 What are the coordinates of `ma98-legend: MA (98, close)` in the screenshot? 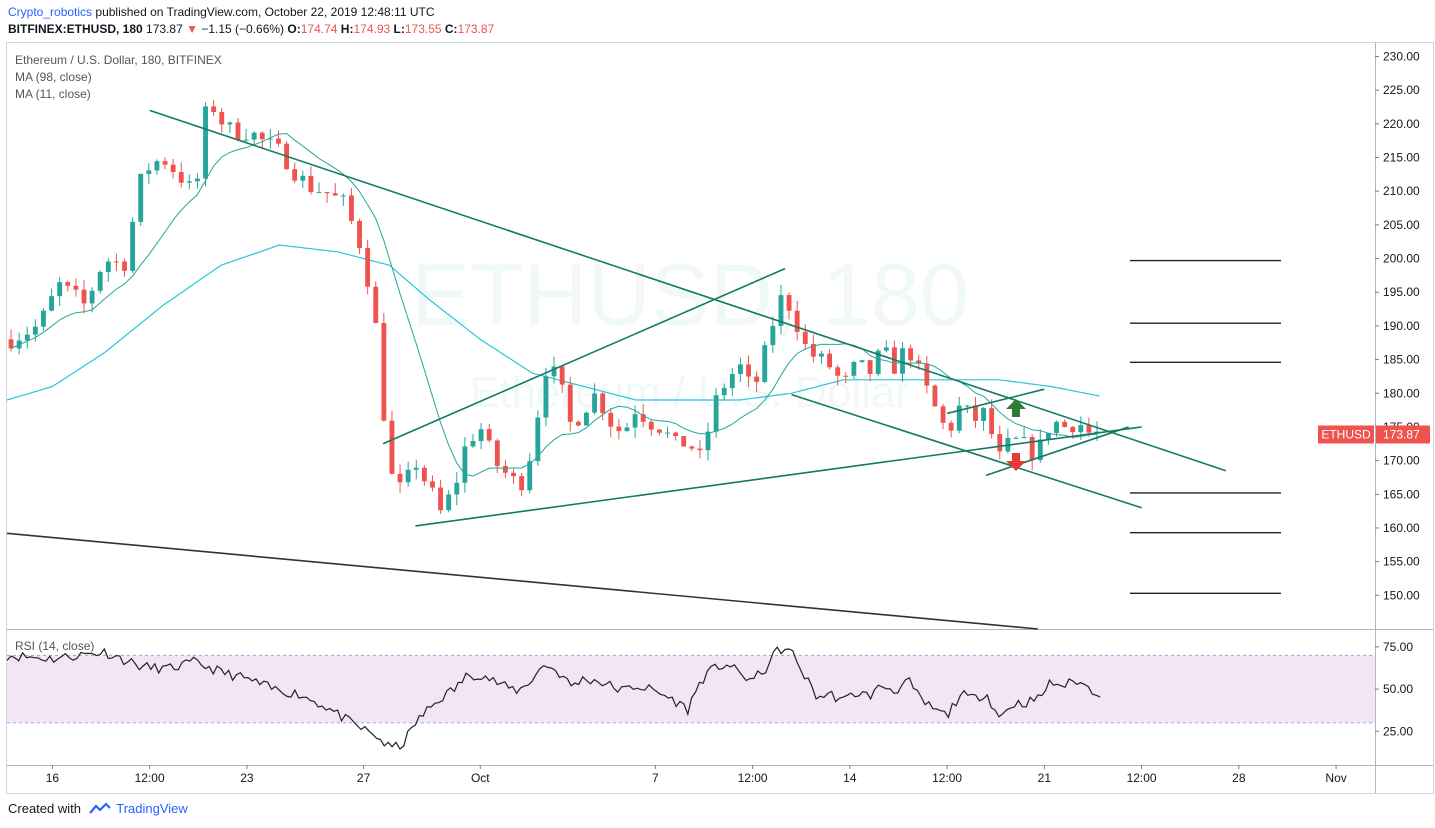 It's located at (53, 77).